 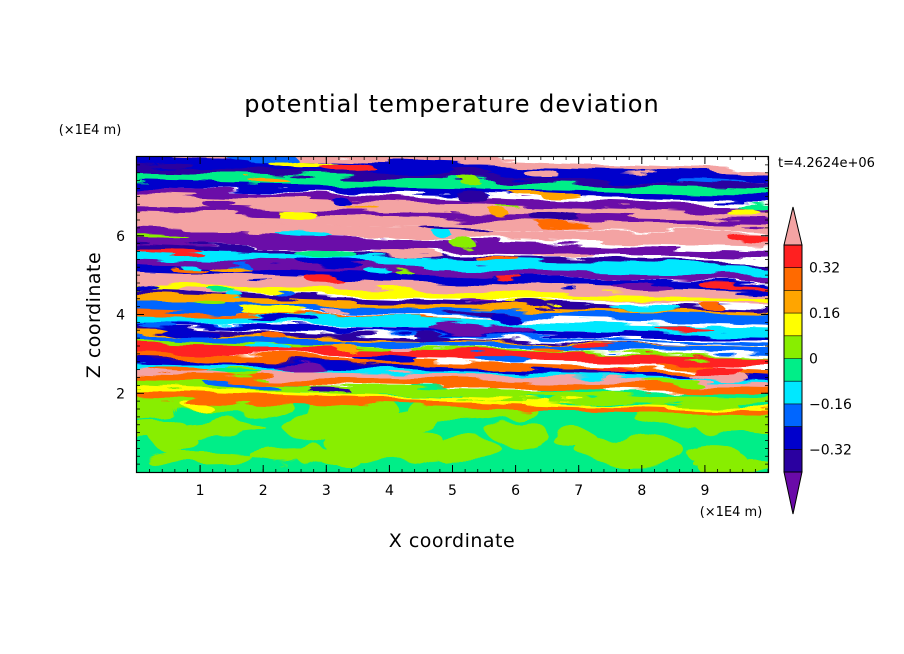 What do you see at coordinates (120, 237) in the screenshot?
I see `y-tick-label: 6` at bounding box center [120, 237].